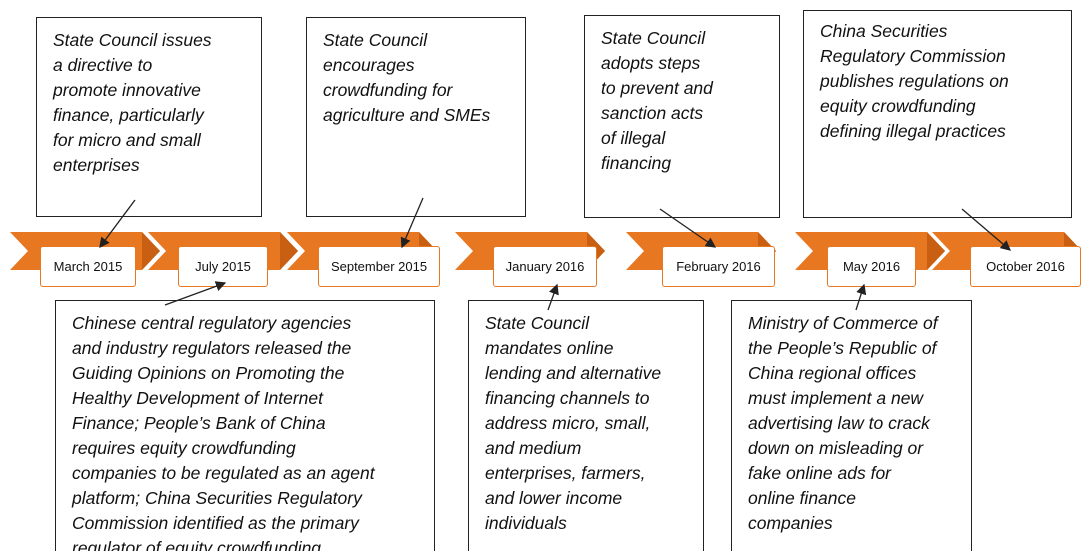 Image resolution: width=1081 pixels, height=551 pixels. I want to click on event-text: to prevent and, so click(657, 88).